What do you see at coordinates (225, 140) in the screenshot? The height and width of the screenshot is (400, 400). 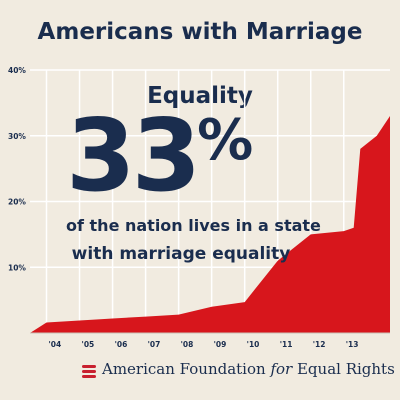 I see `headline-percent-sign: %` at bounding box center [225, 140].